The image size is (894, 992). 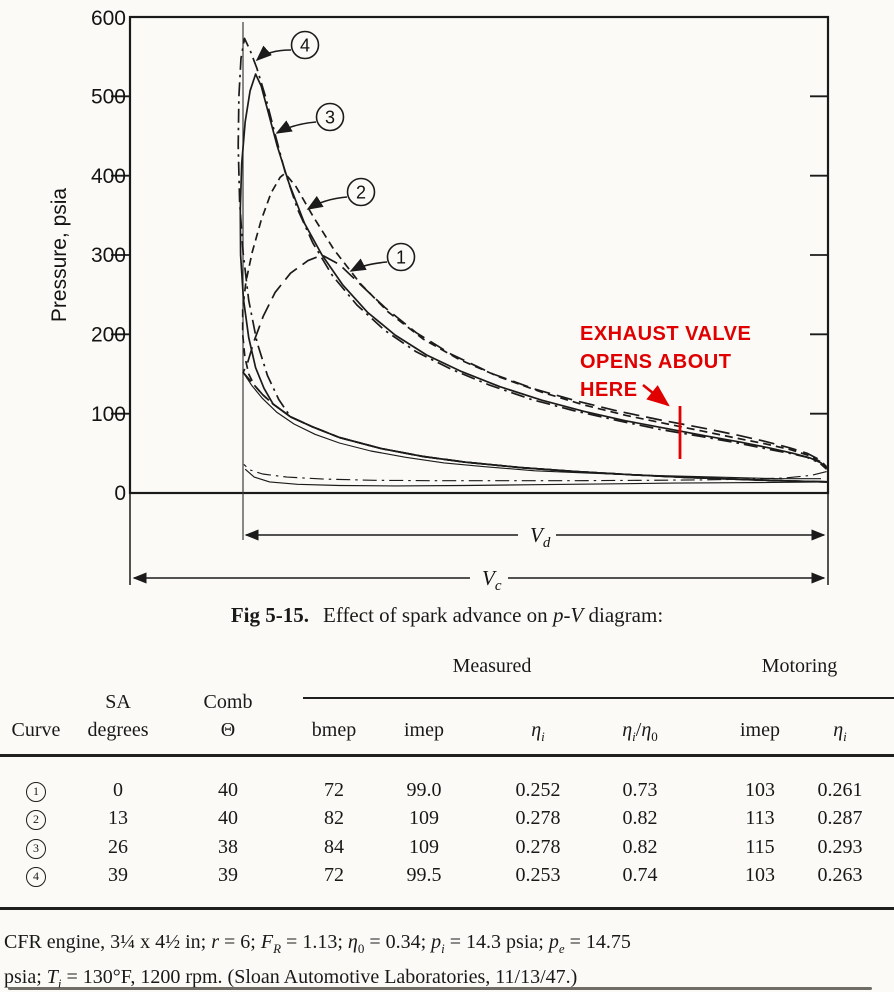 What do you see at coordinates (59, 255) in the screenshot?
I see `y-axis-title: Pressure, psia` at bounding box center [59, 255].